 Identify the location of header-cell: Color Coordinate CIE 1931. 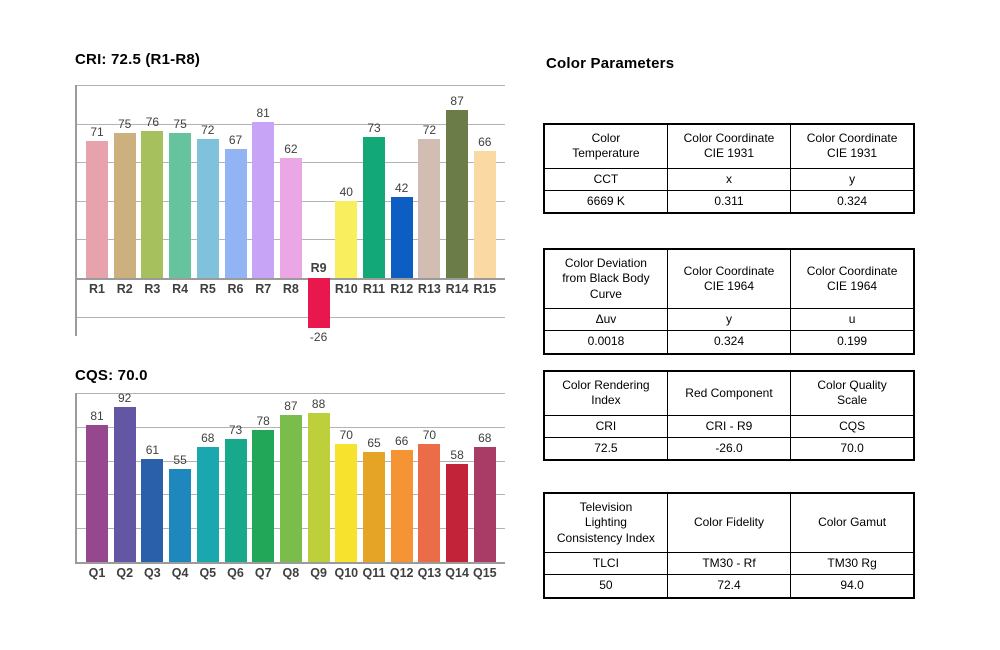
(729, 146).